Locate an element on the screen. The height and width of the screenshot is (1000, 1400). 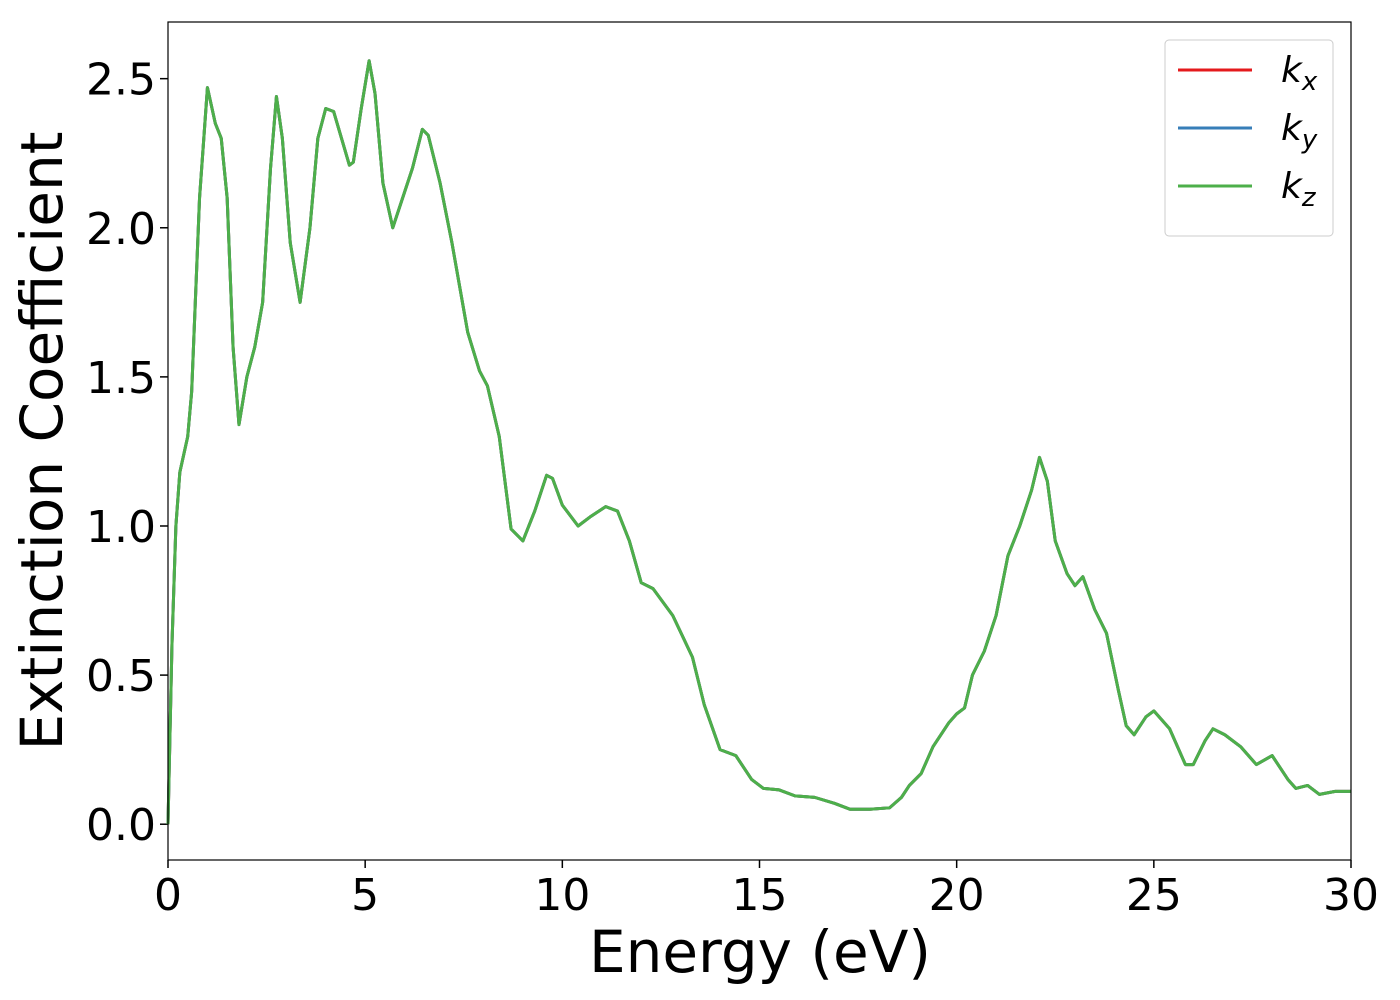
y-tick-label: 0.5 is located at coordinates (121, 676).